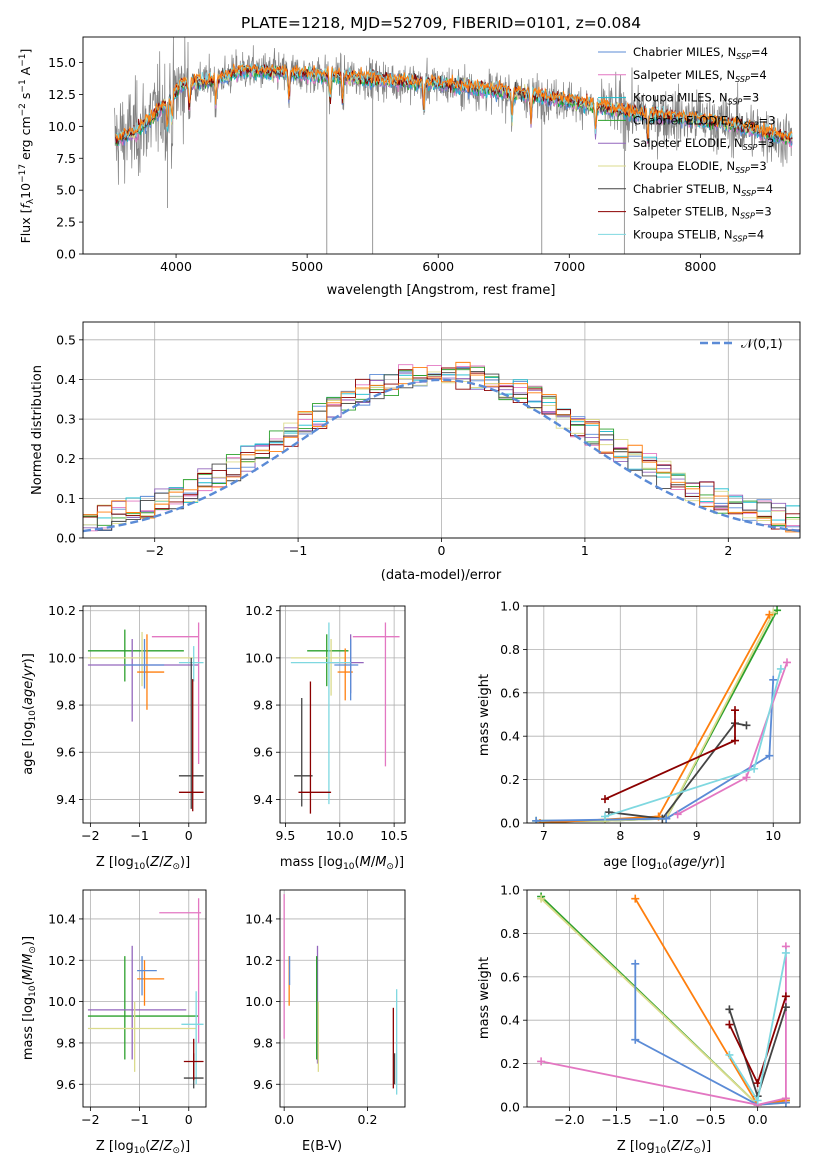 This screenshot has height=1170, width=819. What do you see at coordinates (27, 146) in the screenshot?
I see `spectrum-ylabel: Flux [fλ10−17 erg cm−2 s−1 A−1]` at bounding box center [27, 146].